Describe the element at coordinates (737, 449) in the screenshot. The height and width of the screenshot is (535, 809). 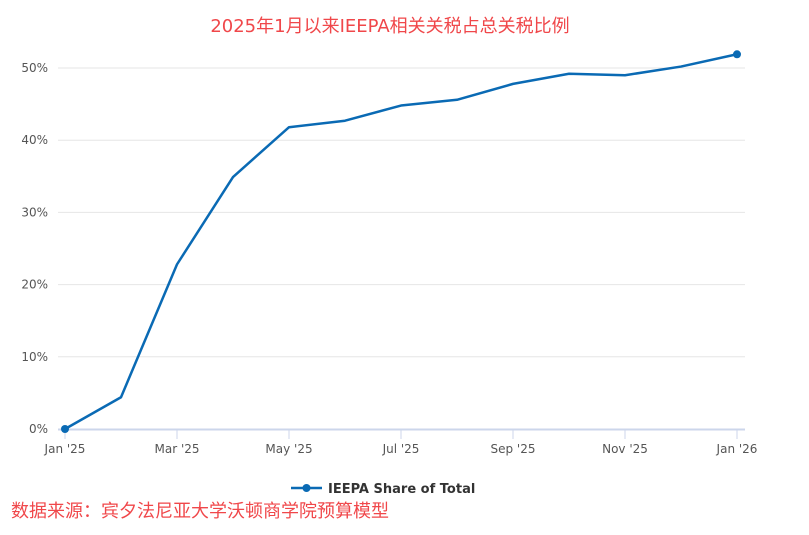
I see `x-tick-label: Jan '26` at that location.